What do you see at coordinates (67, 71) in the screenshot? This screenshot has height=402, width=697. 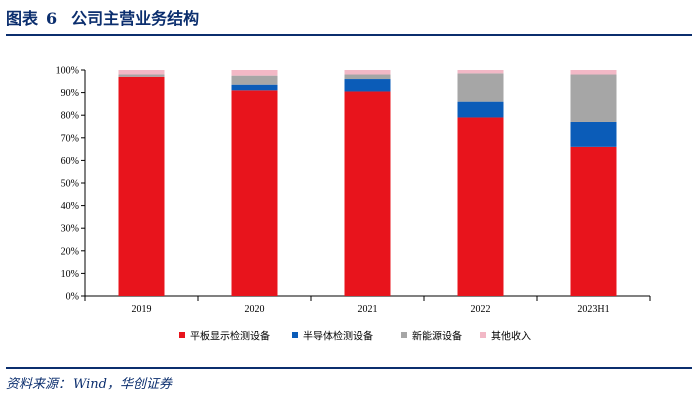 I see `y-tick-label: 100%` at bounding box center [67, 71].